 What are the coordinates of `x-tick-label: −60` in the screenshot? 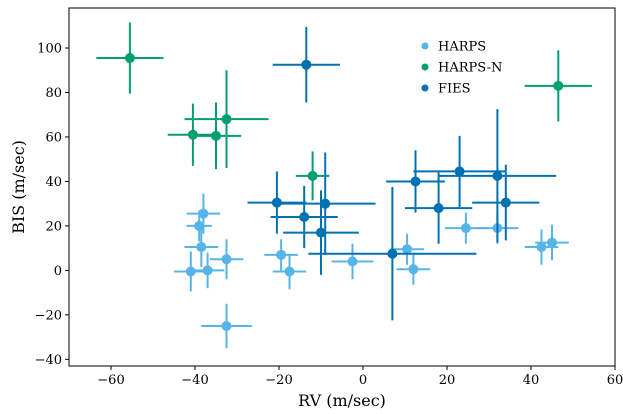 It's located at (110, 380).